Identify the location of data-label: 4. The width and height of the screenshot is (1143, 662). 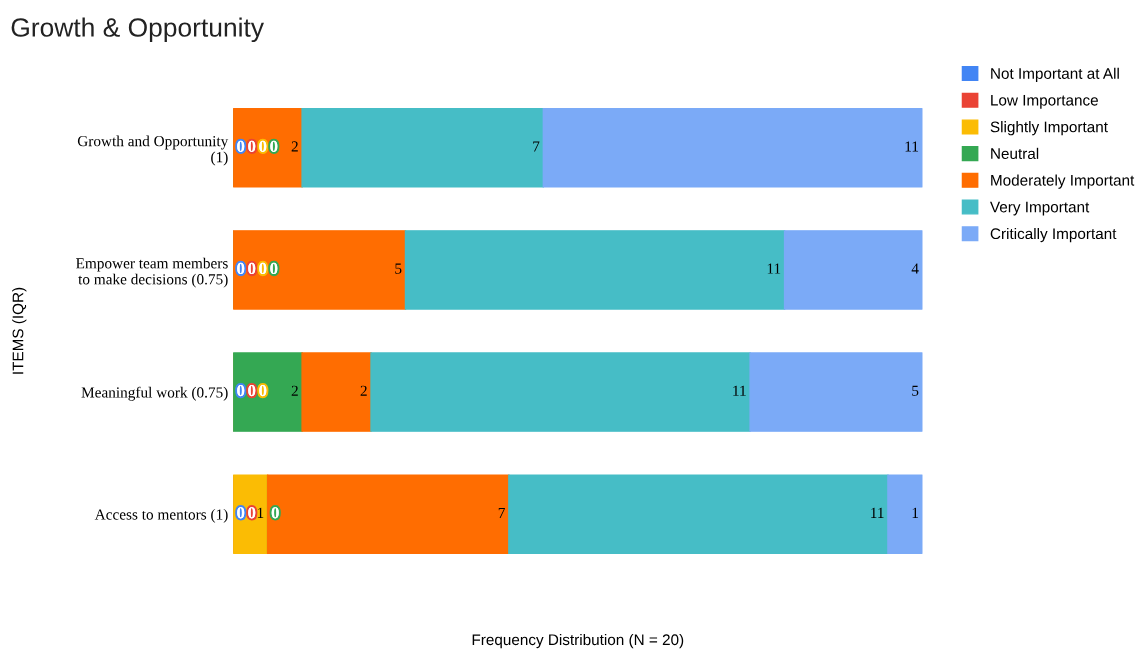
(915, 268).